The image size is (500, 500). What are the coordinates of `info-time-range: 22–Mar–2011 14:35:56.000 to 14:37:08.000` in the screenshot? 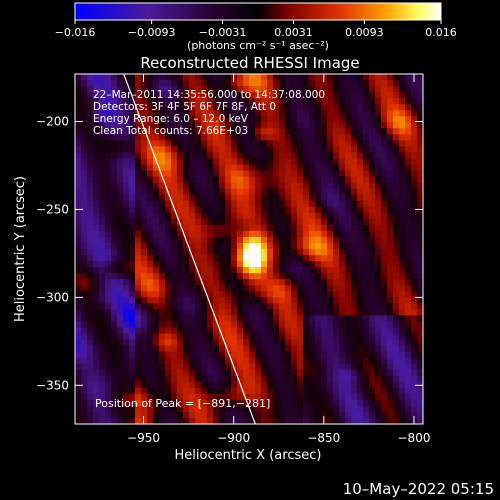 It's located at (209, 95).